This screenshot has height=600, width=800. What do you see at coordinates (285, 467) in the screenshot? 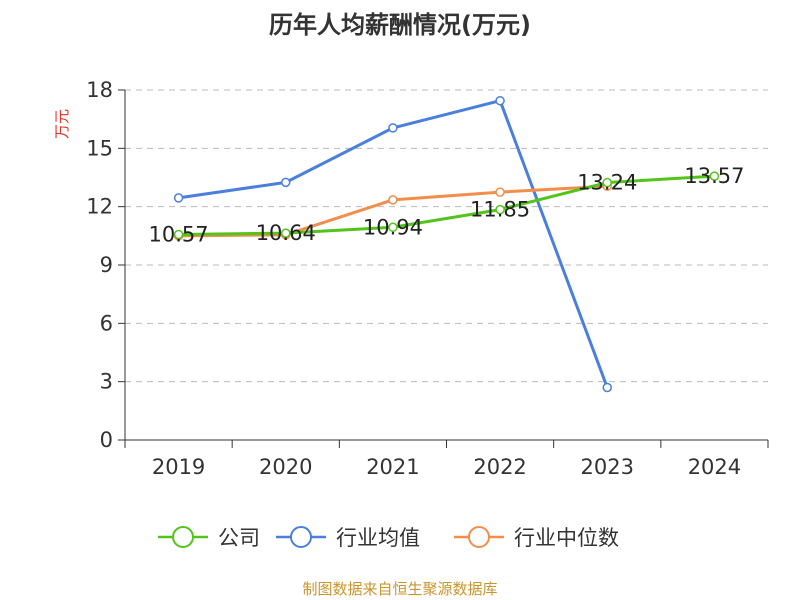
I see `x-tick-label: 2020` at bounding box center [285, 467].